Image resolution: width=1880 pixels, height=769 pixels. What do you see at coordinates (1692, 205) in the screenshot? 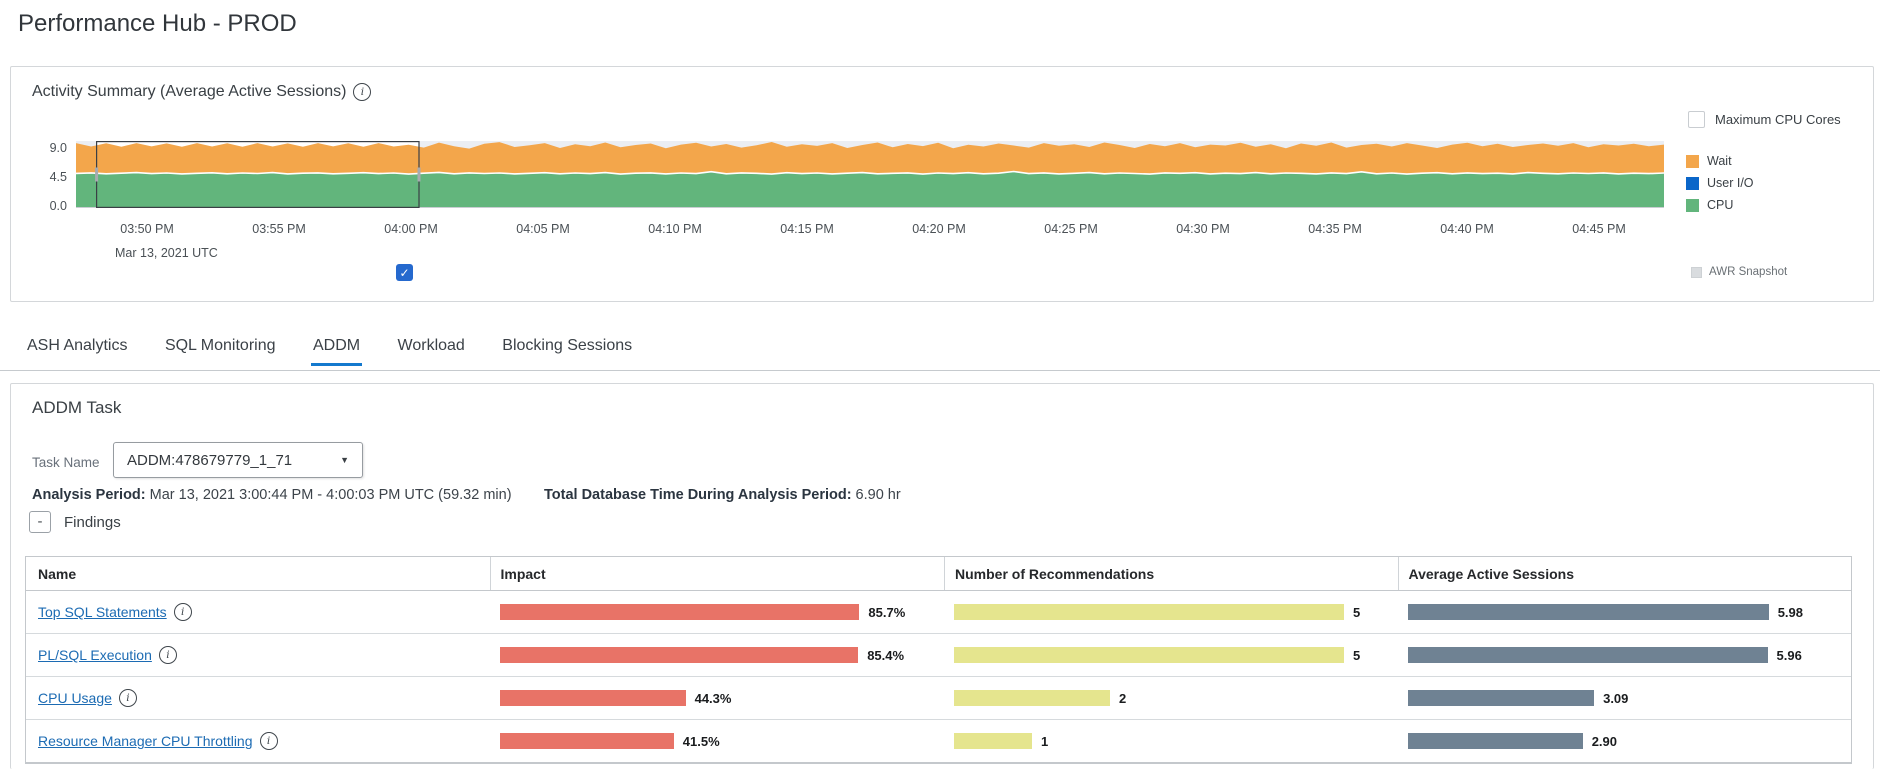
I see `cpu-swatch-icon` at bounding box center [1692, 205].